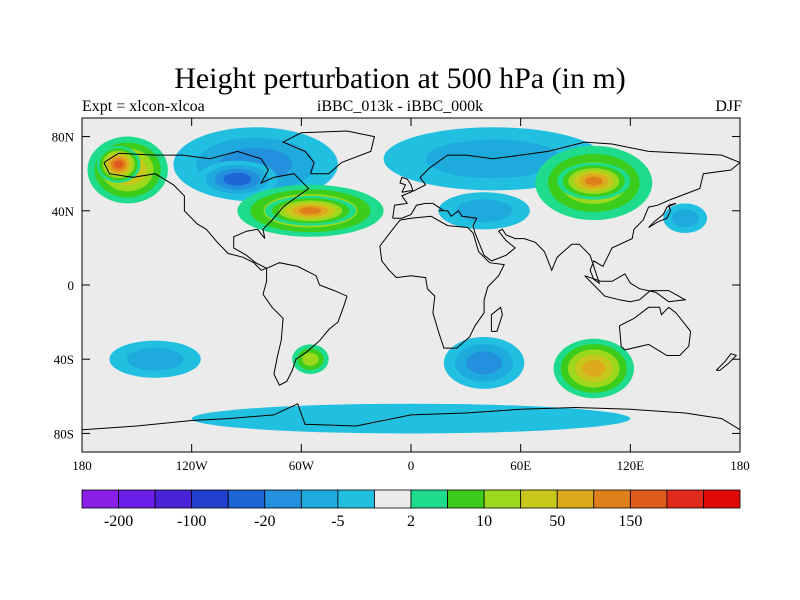  I want to click on colorbar-label: -20, so click(264, 521).